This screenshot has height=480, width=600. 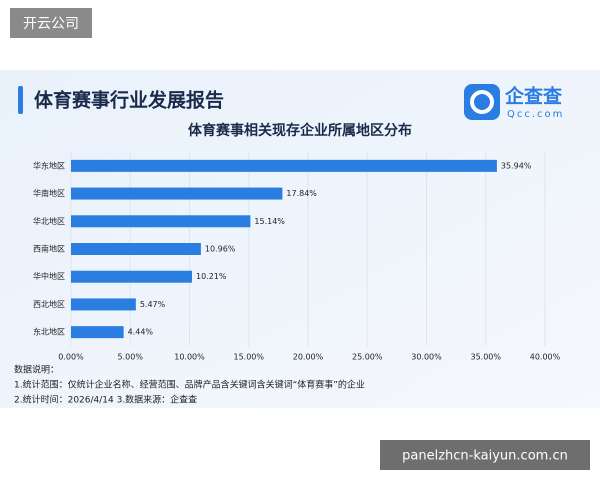 I want to click on value-label: 4.44%, so click(x=141, y=332).